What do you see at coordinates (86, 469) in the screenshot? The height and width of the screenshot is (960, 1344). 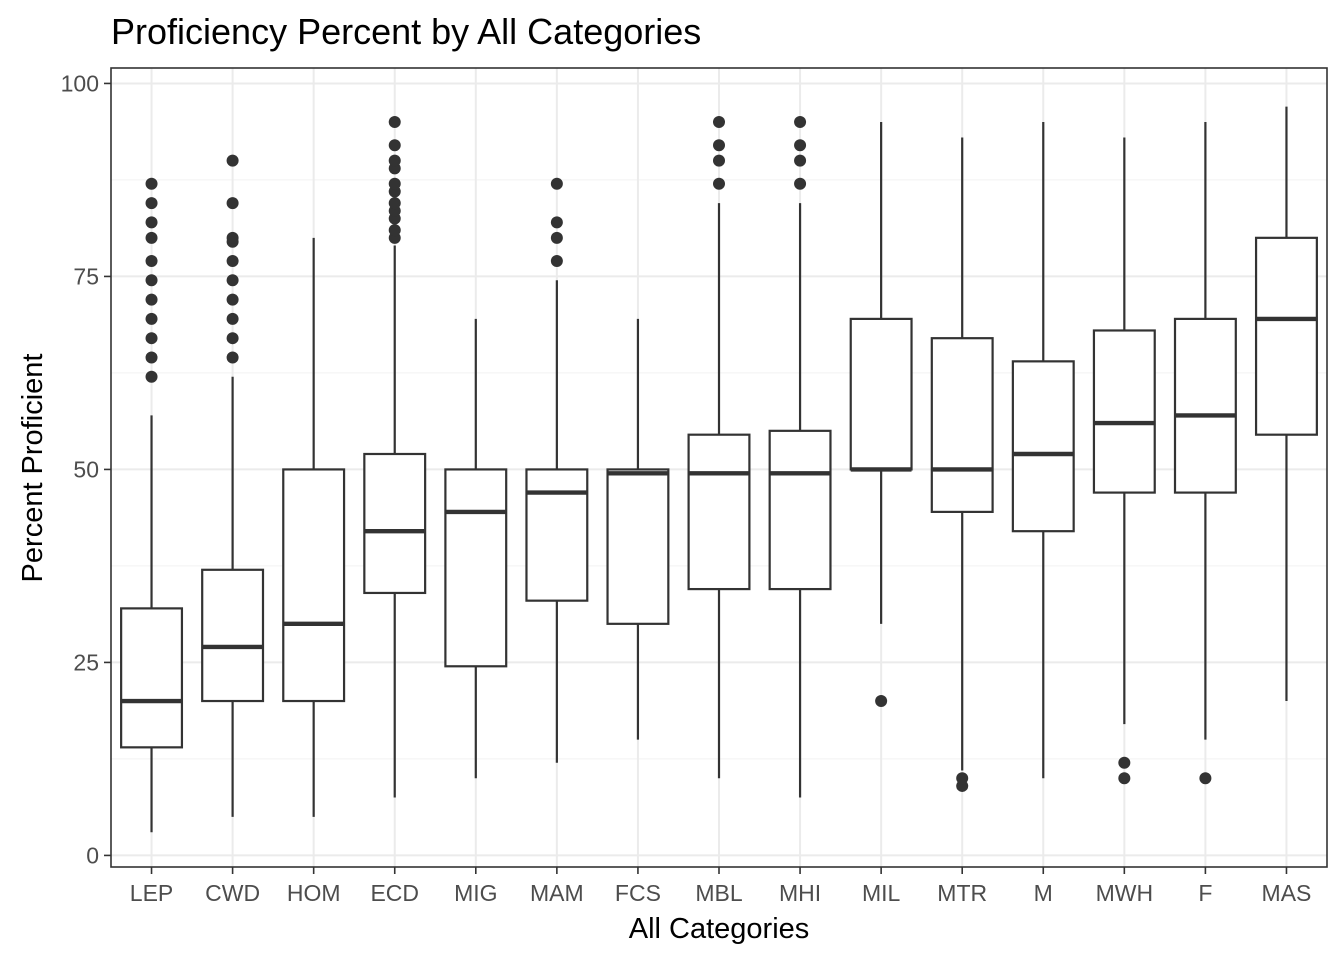 I see `y-tick-label: 50` at bounding box center [86, 469].